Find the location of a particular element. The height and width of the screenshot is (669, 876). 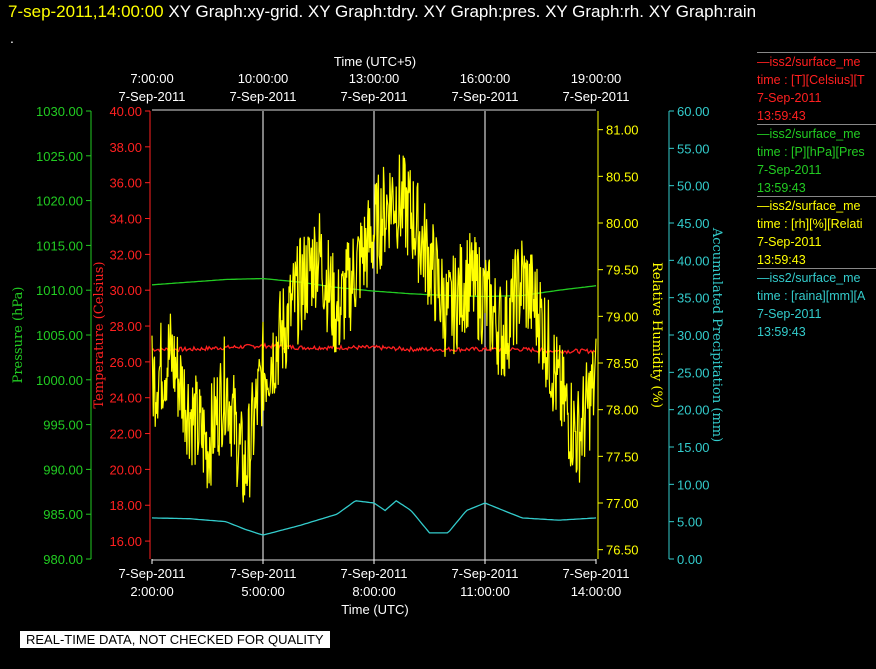

precip-axis-title: Accumulated Precipitation (mm) is located at coordinates (716, 334).